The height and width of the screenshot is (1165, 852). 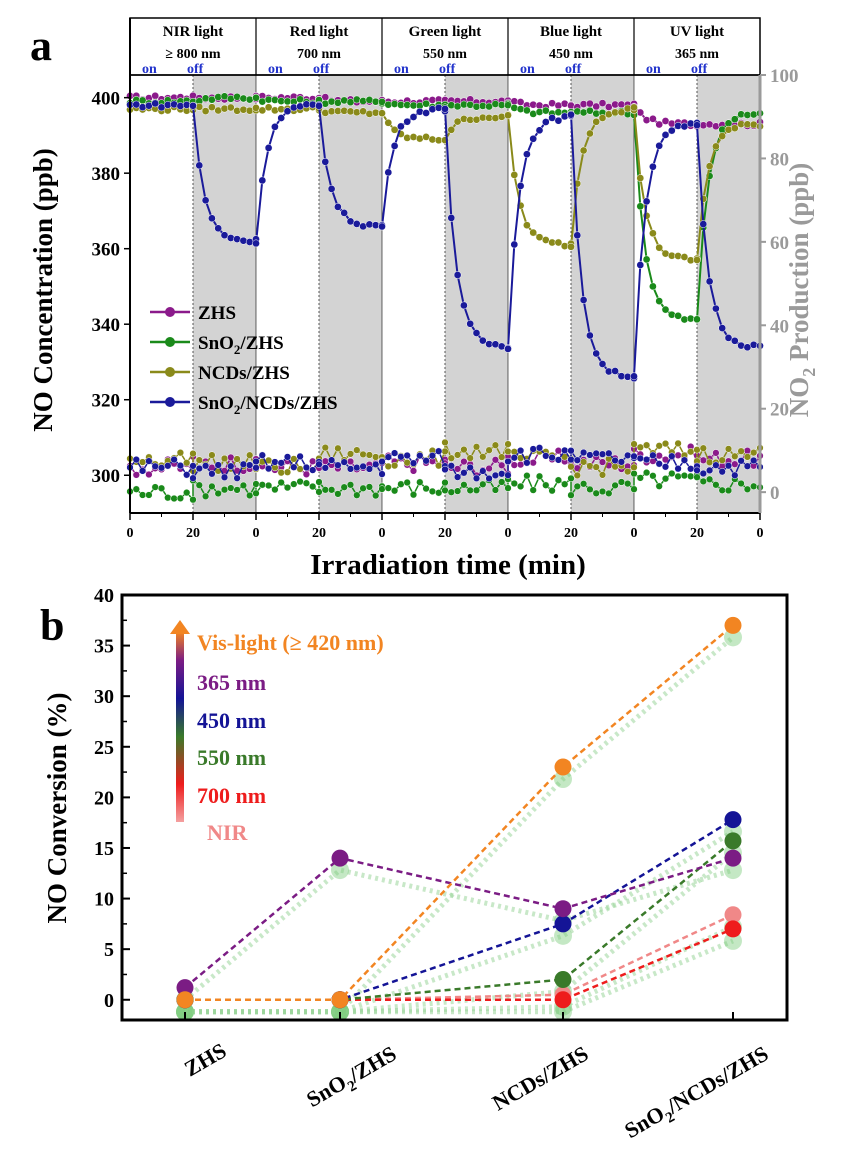 I want to click on category-label: SnO2/ZHS, so click(x=352, y=1079).